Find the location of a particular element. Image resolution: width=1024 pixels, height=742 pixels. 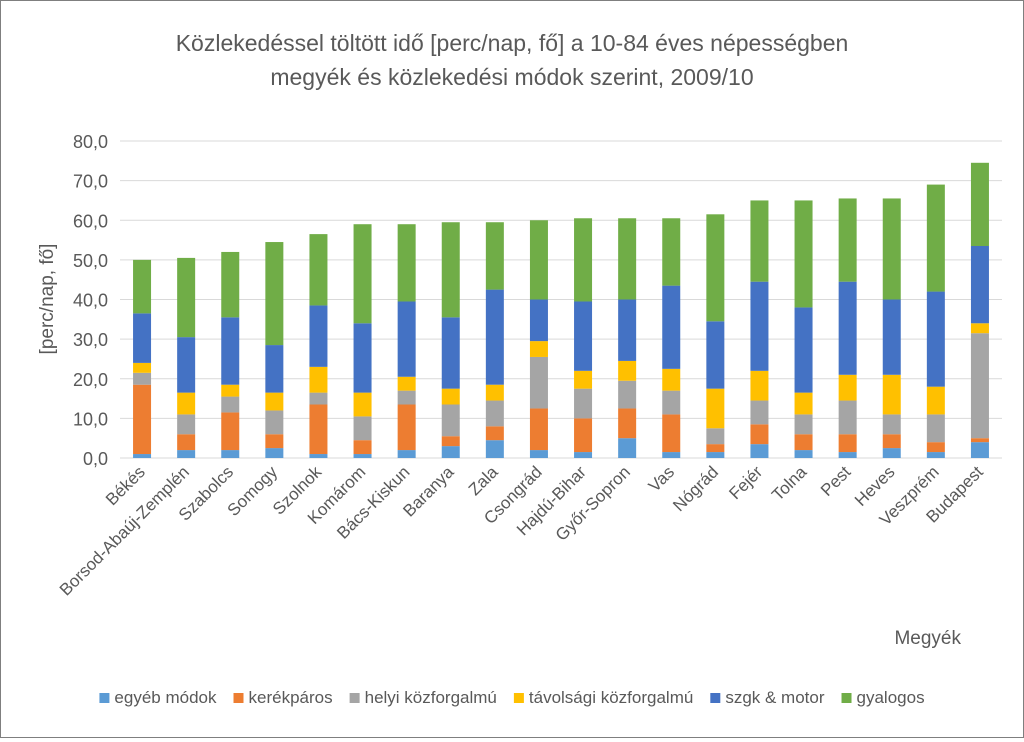

y-tick-label: 0,0 is located at coordinates (95, 459).